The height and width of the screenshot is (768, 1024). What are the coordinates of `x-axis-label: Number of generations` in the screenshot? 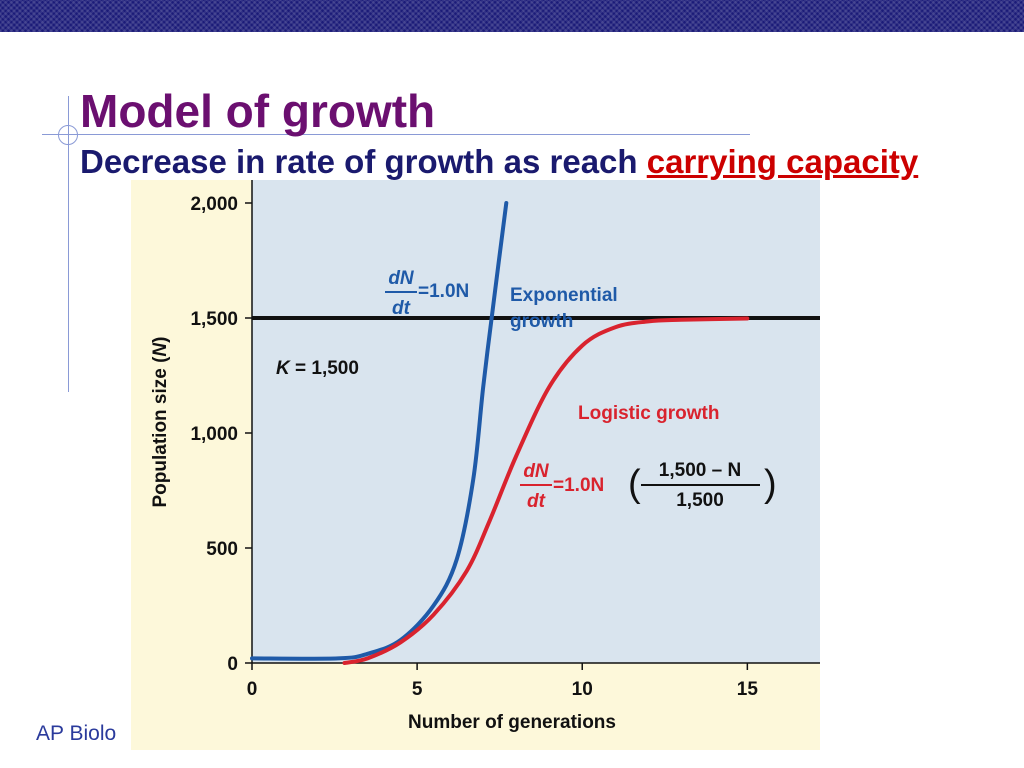 It's located at (512, 722).